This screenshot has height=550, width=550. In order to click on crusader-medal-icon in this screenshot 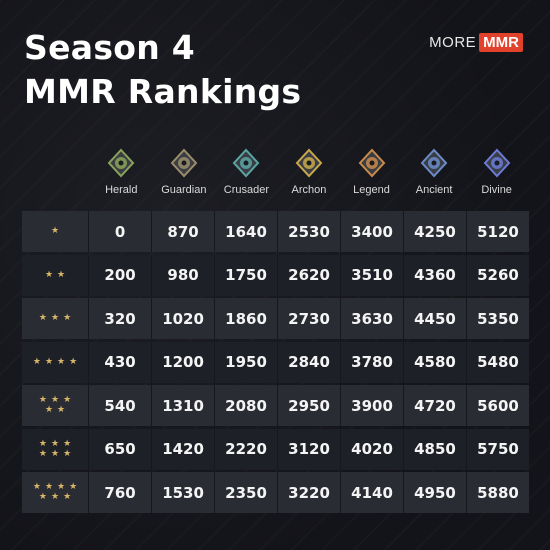, I will do `click(246, 163)`.